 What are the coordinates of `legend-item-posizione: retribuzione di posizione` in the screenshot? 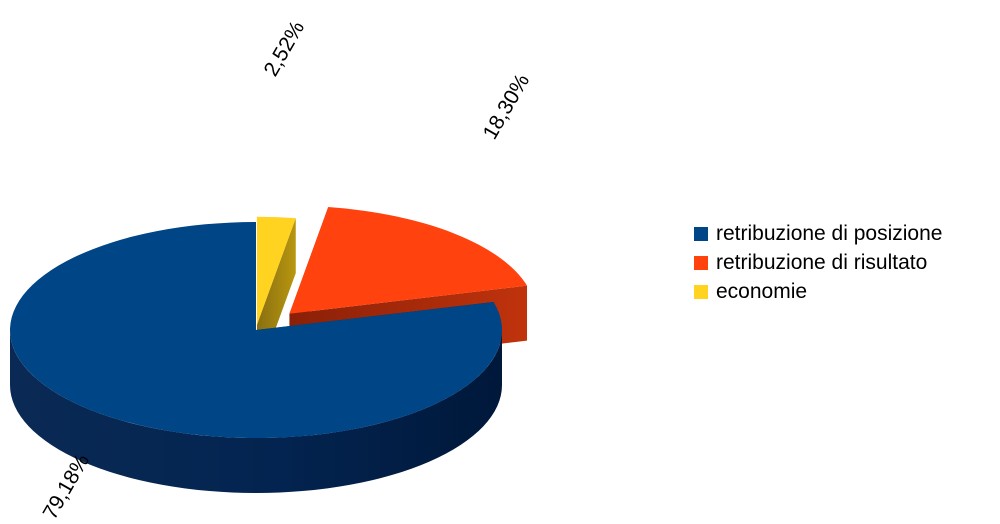 It's located at (847, 233).